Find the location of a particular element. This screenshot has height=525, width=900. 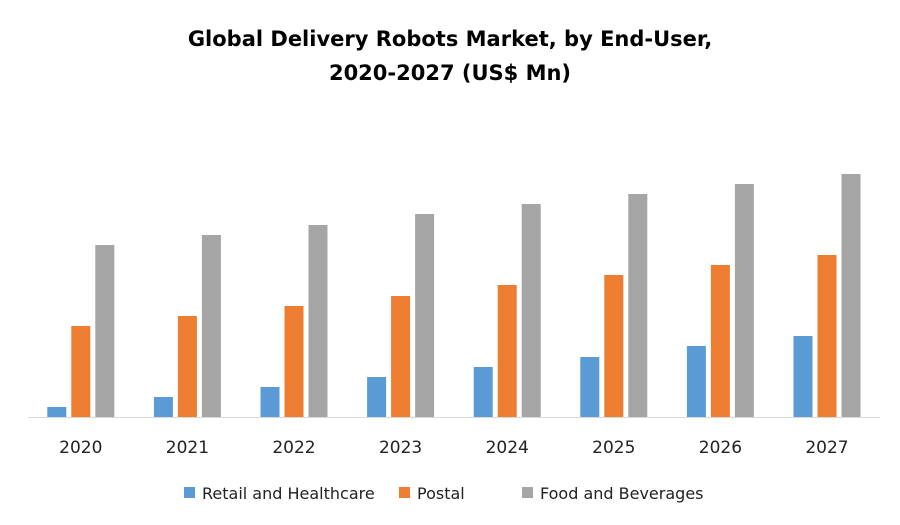

bar-retail-and-healthcare-2027 is located at coordinates (803, 376).